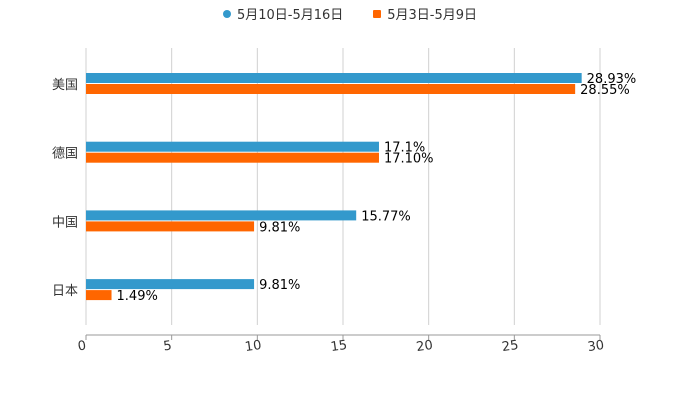  I want to click on y-tick-label: 德国, so click(65, 154).